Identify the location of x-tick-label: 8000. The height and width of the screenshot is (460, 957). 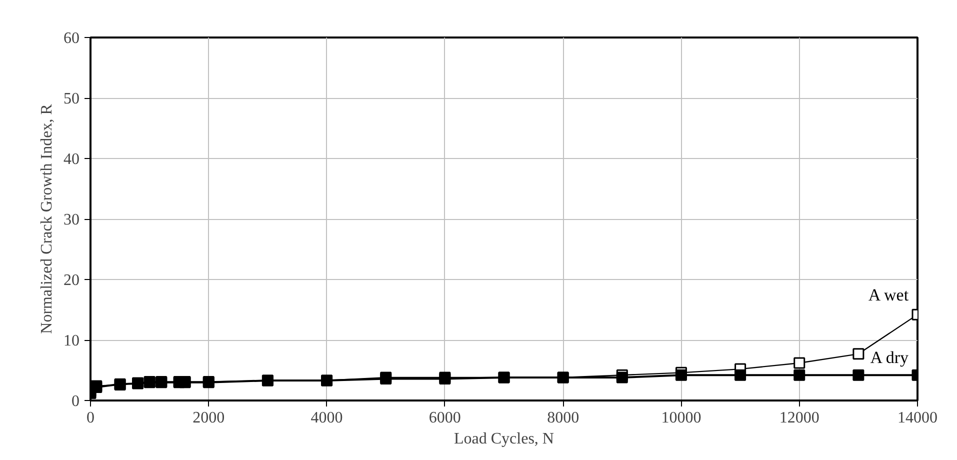
(563, 418).